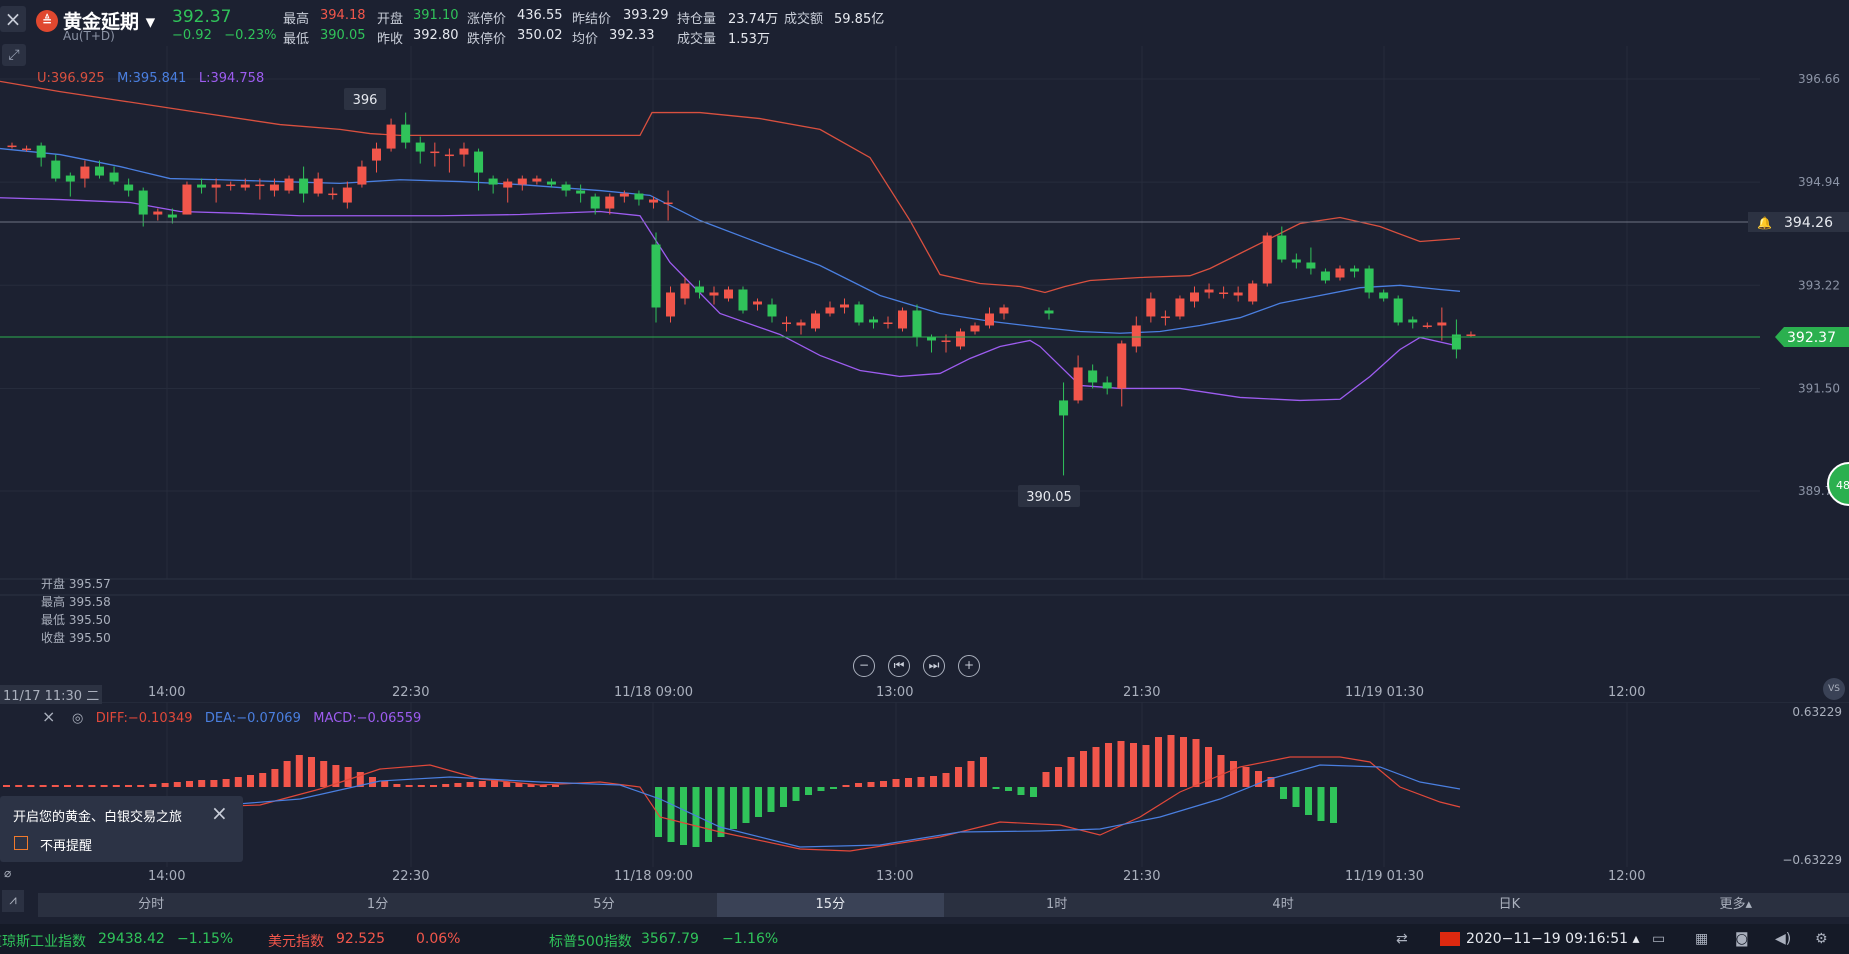 The width and height of the screenshot is (1849, 954). What do you see at coordinates (8, 873) in the screenshot?
I see `draw-tool-icon: ⌀` at bounding box center [8, 873].